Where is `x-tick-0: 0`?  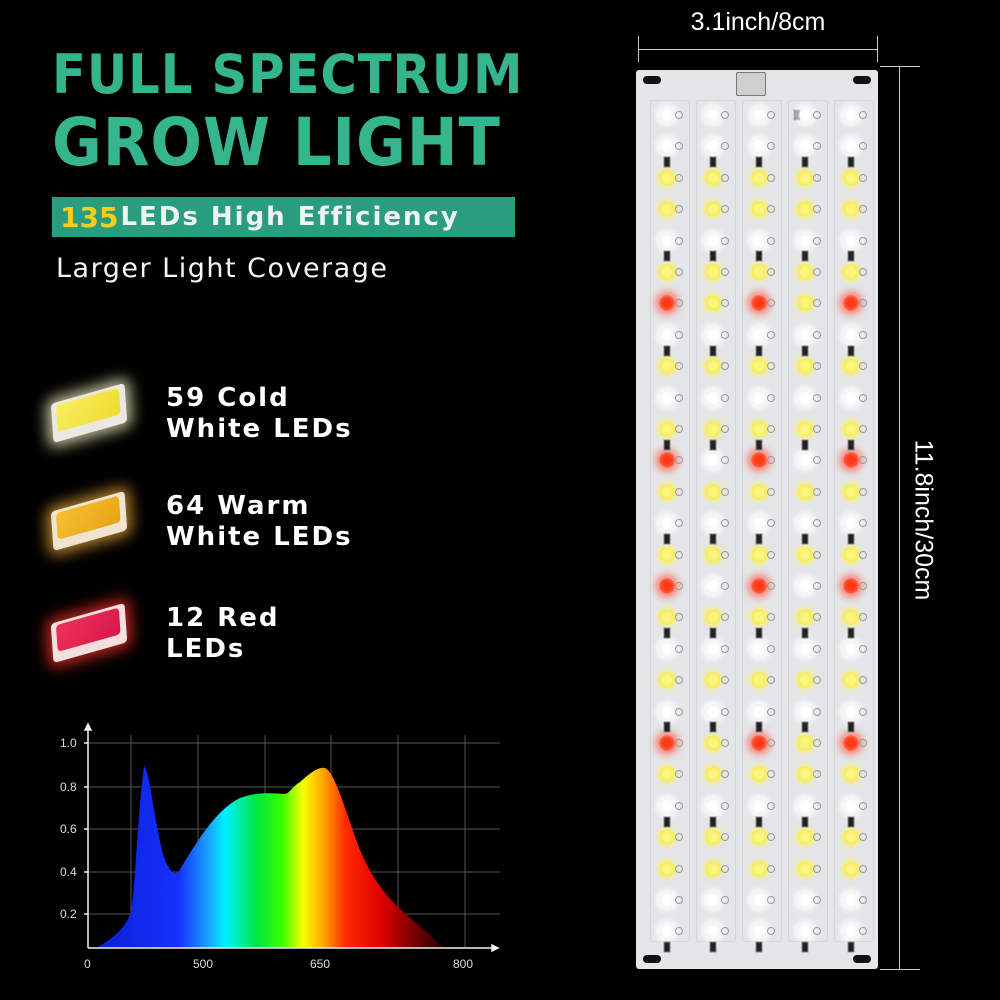
x-tick-0: 0 is located at coordinates (87, 964).